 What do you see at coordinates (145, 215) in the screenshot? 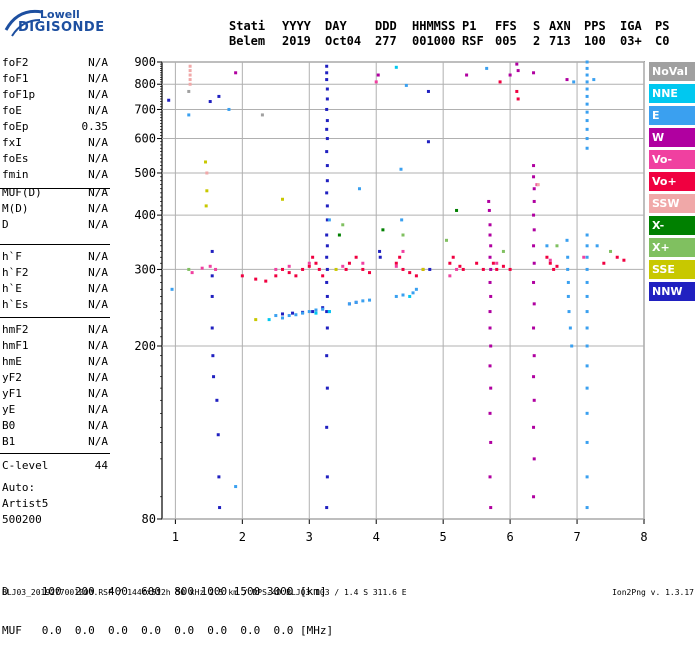
I see `y-tick-label: 400` at bounding box center [145, 215].